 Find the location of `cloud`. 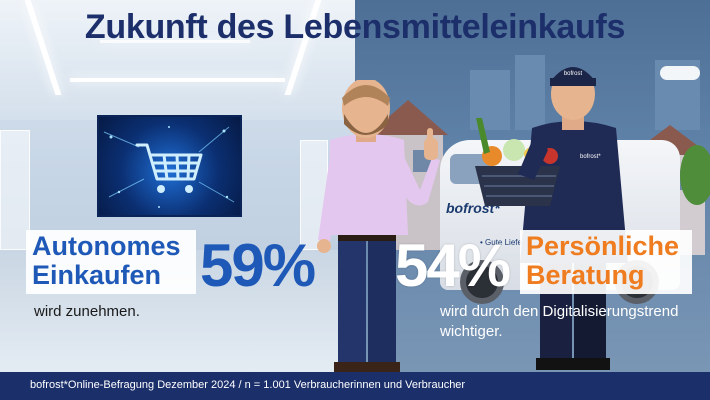

cloud is located at coordinates (680, 73).